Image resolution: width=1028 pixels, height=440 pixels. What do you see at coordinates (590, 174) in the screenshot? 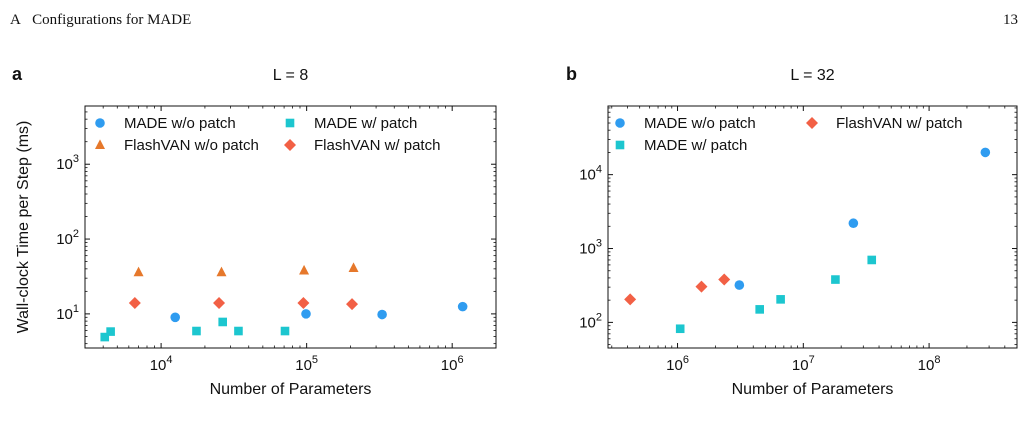
I see `y-tick-label: 10⁴` at bounding box center [590, 174].